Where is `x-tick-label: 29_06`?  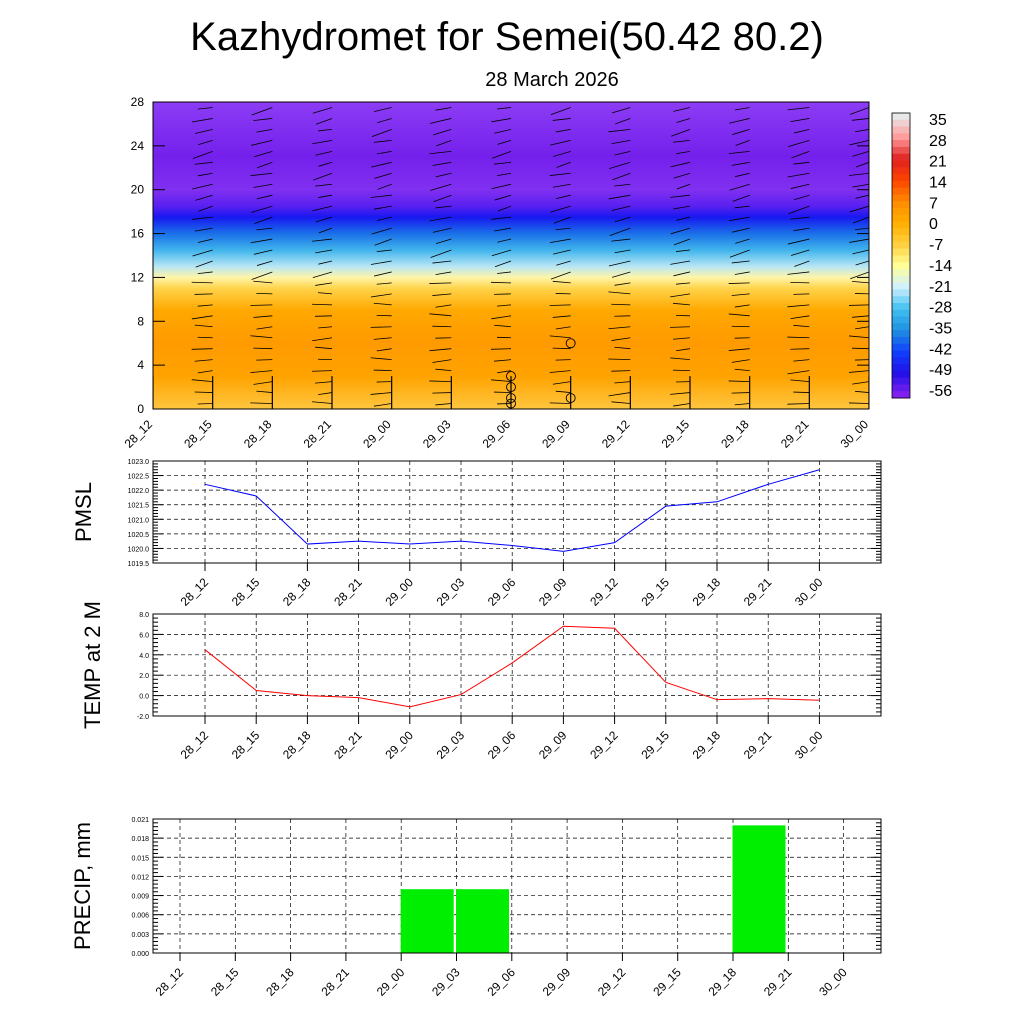
x-tick-label: 29_06 is located at coordinates (501, 982).